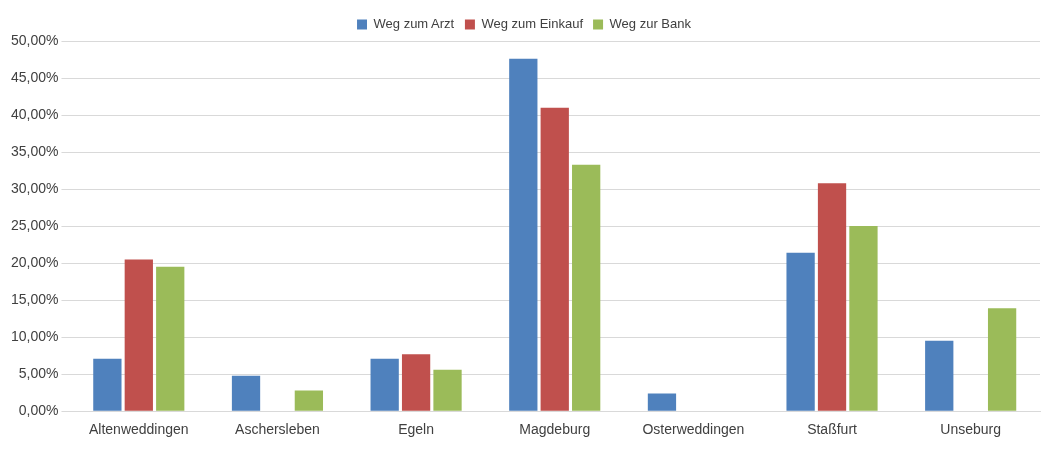  I want to click on x-tick-label: Staßfurt, so click(832, 429).